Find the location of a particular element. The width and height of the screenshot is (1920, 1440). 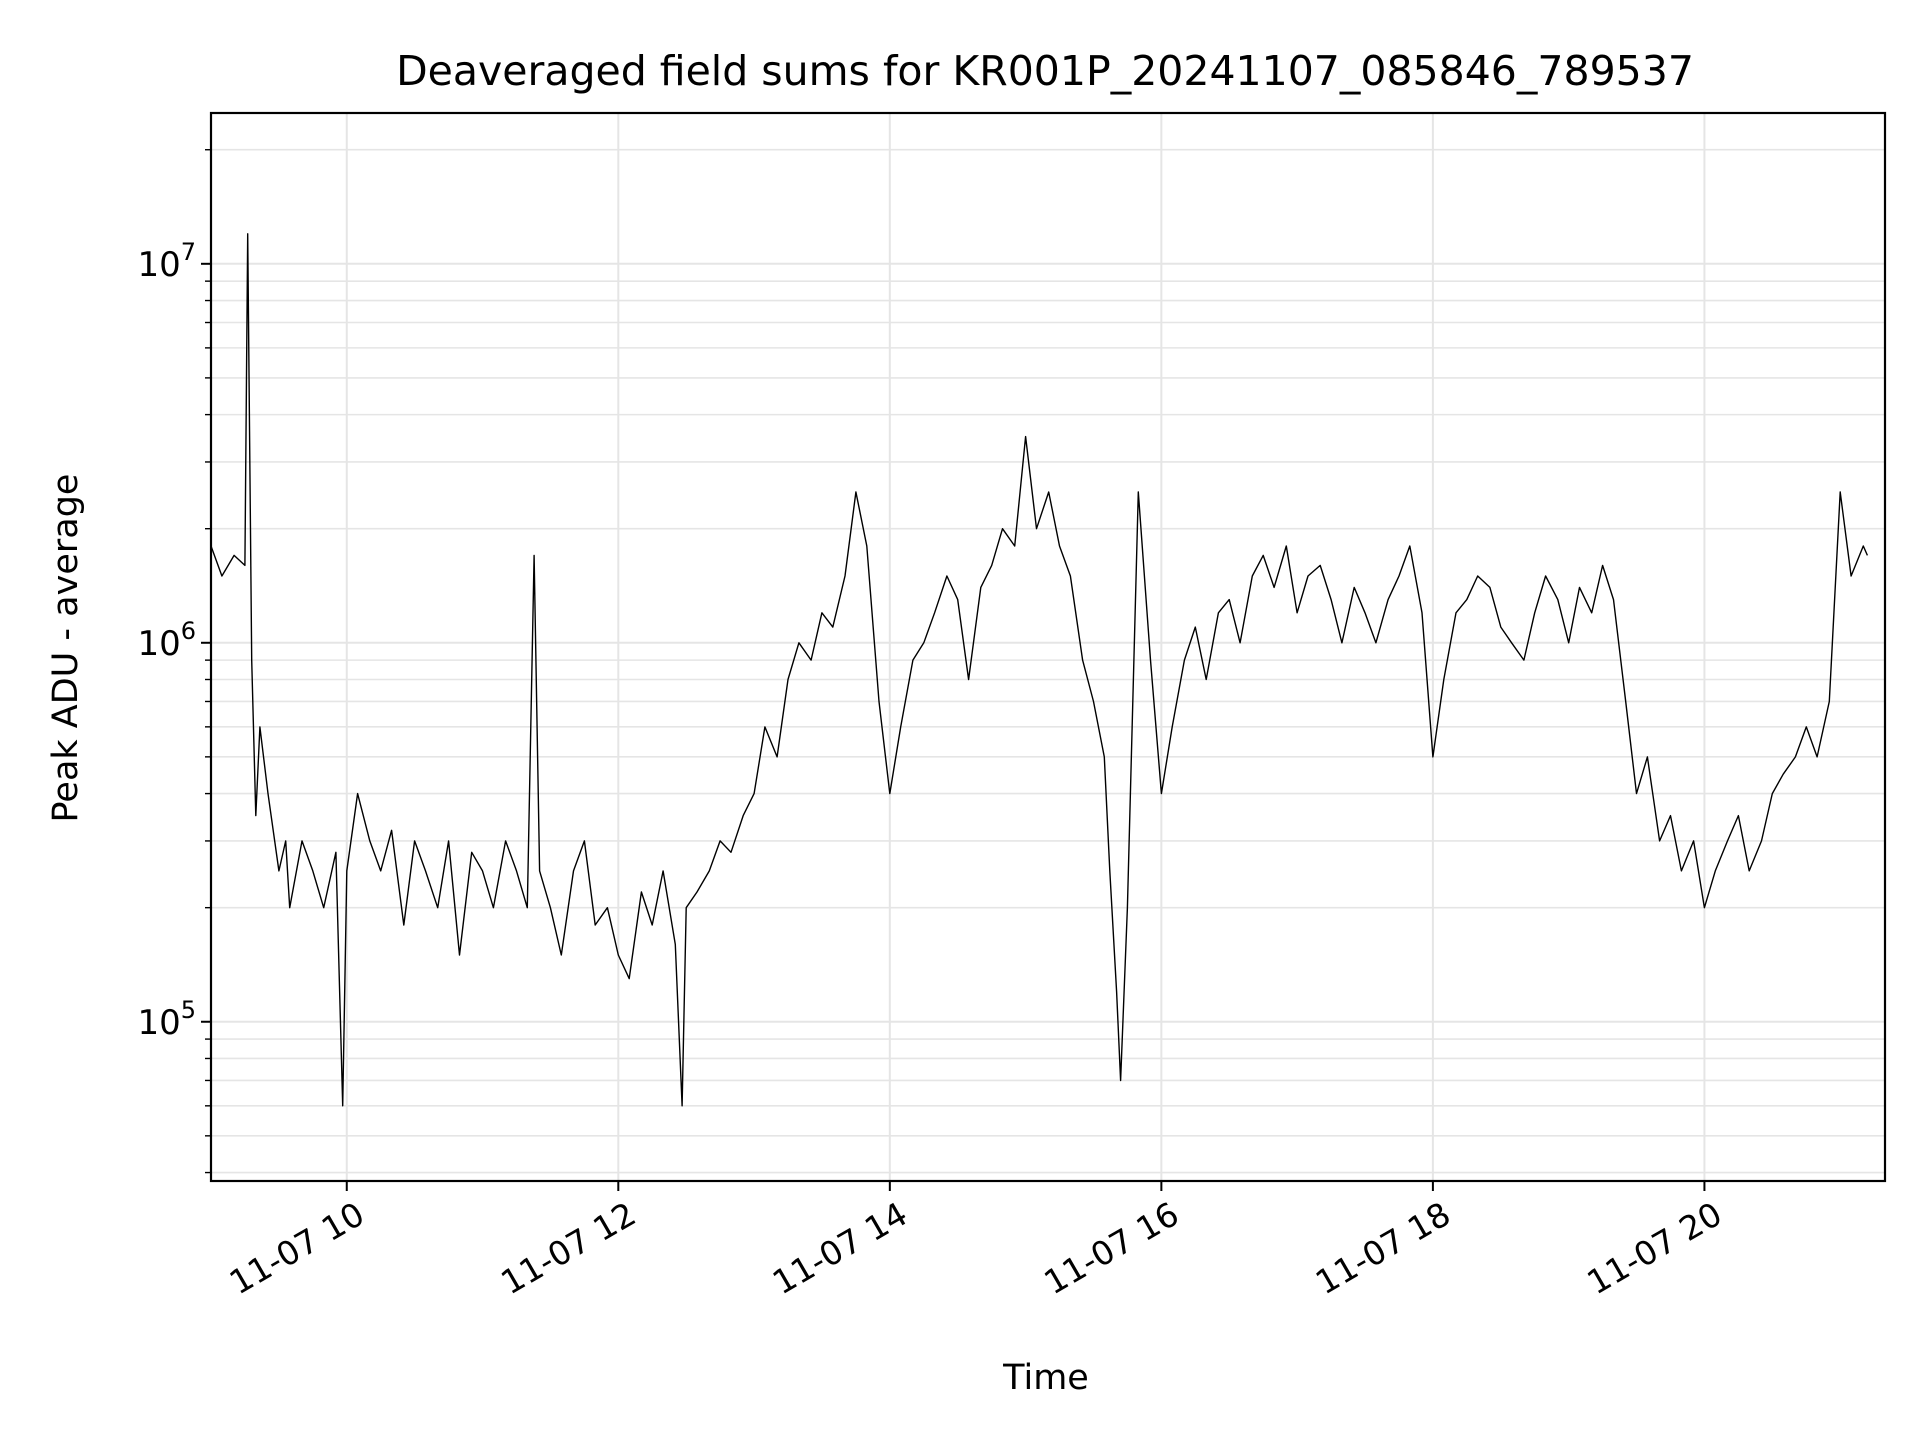

y-tick-label: 10⁶ is located at coordinates (166, 640).